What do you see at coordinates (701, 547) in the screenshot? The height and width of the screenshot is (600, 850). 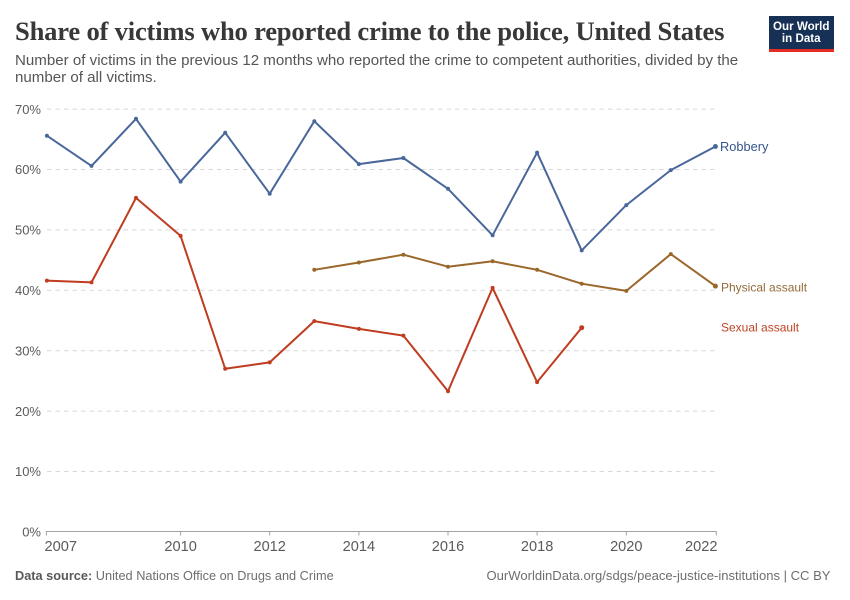 I see `svg-text: 2022` at bounding box center [701, 547].